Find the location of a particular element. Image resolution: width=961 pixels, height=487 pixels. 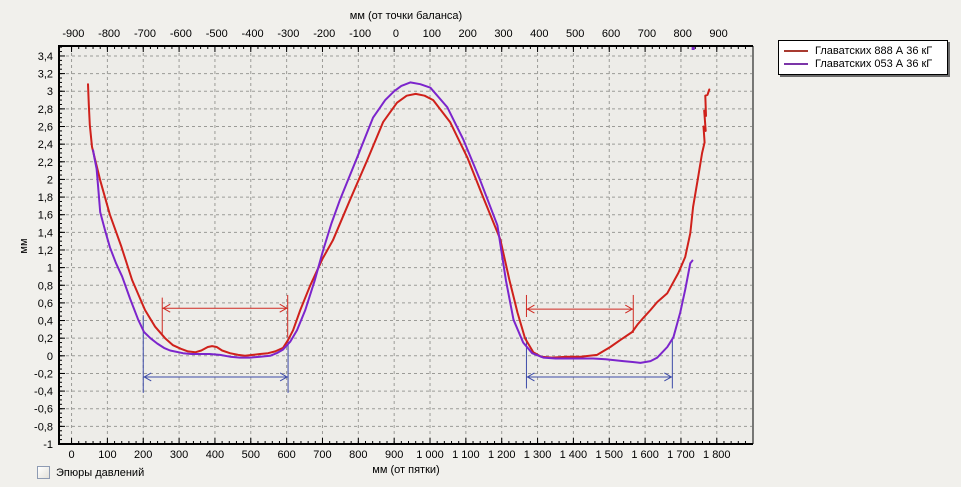

top-axis-tick-label: 700 is located at coordinates (647, 34).